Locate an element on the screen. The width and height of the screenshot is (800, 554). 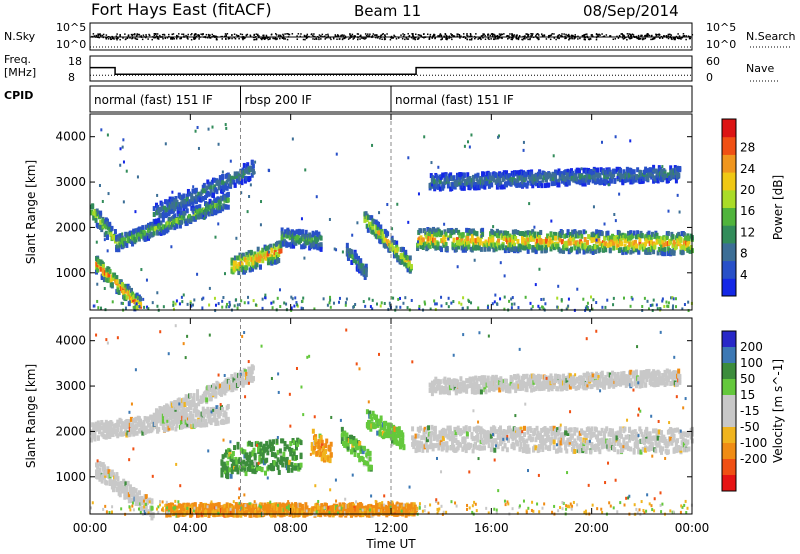
colorbar-label: Power [dB] is located at coordinates (778, 207).